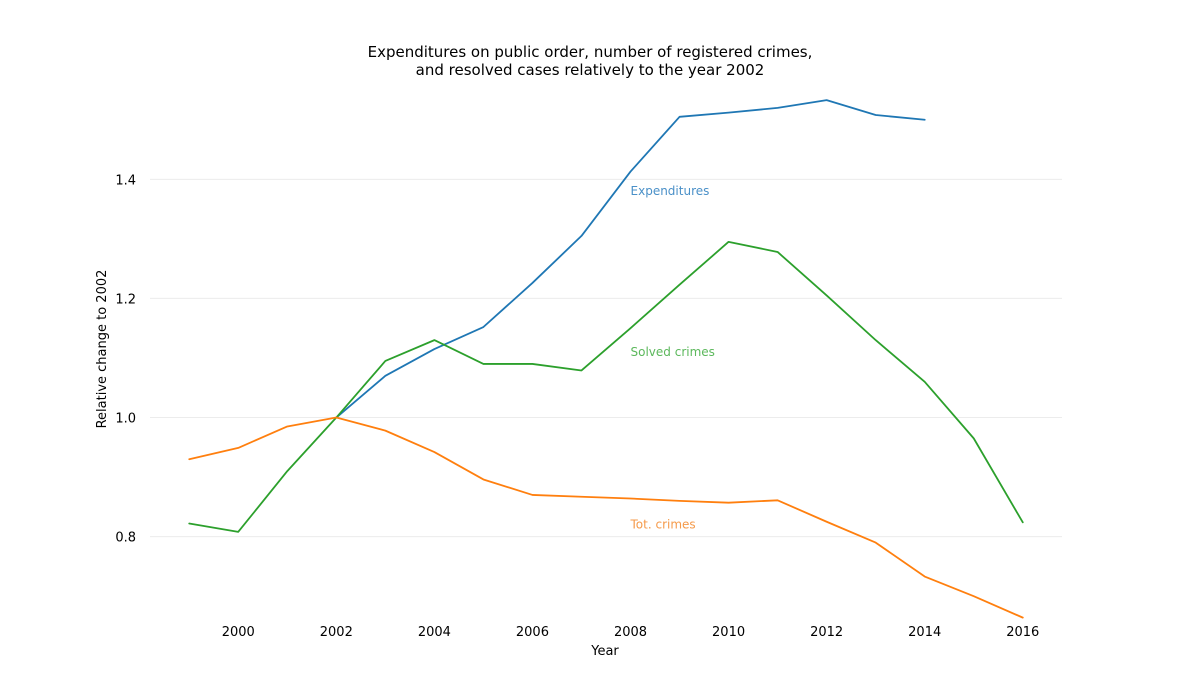 This screenshot has width=1180, height=691. Describe the element at coordinates (125, 419) in the screenshot. I see `y-tick-label: 1.0` at that location.